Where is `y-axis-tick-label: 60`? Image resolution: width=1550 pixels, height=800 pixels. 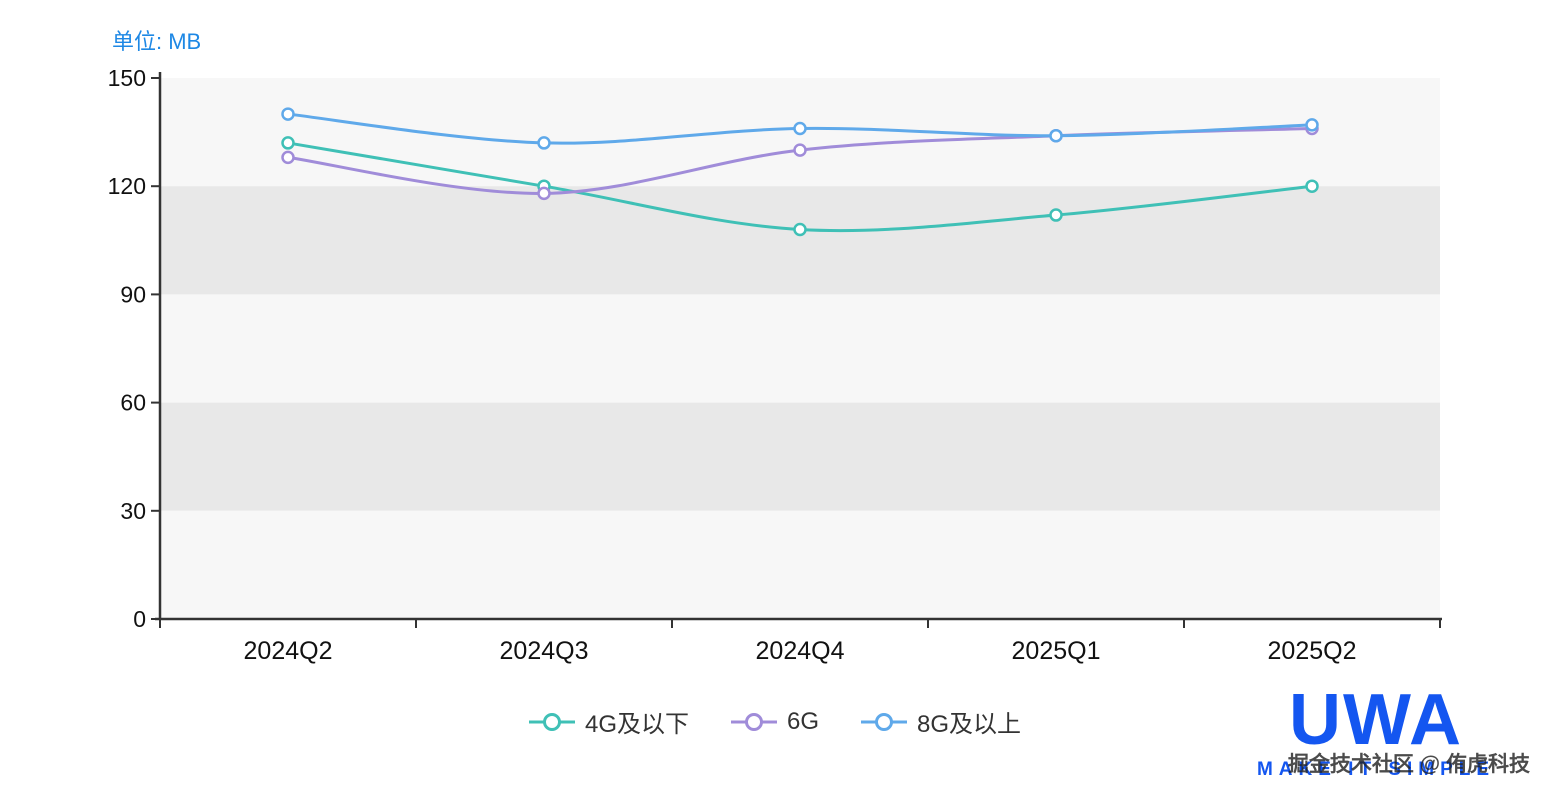
y-axis-tick-label: 60 is located at coordinates (133, 403).